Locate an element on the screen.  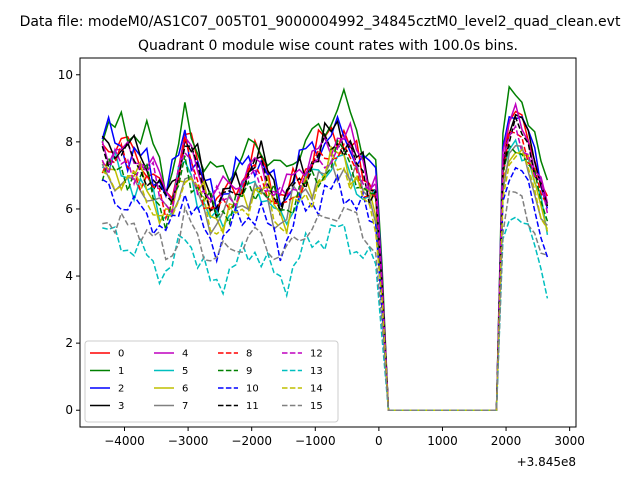
x-tick-label: −4000 is located at coordinates (124, 441).